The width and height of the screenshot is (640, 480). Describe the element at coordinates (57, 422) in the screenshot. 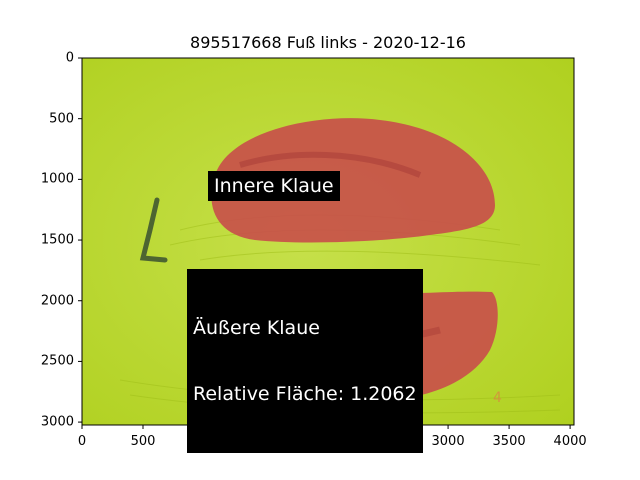

I see `y-tick-label: 3000` at that location.